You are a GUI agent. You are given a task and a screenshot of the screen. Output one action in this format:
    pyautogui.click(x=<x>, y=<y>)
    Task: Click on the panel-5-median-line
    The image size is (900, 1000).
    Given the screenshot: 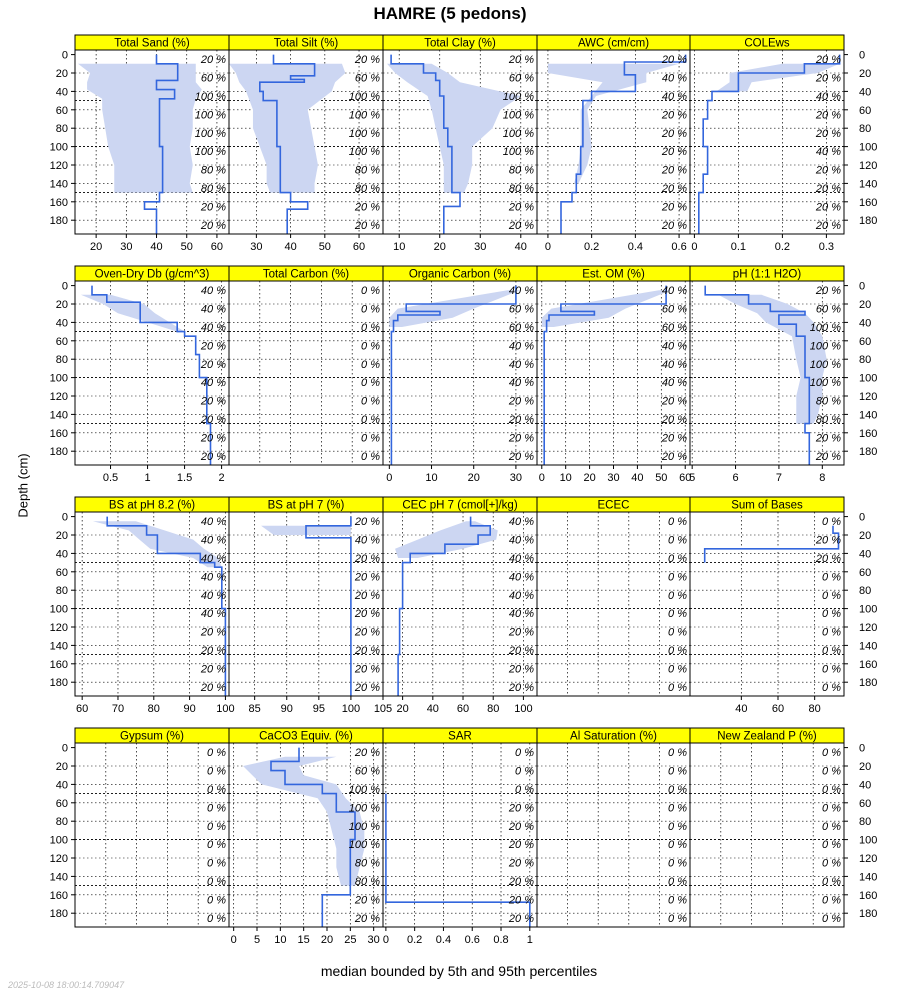 What is the action you would take?
    pyautogui.click(x=151, y=375)
    